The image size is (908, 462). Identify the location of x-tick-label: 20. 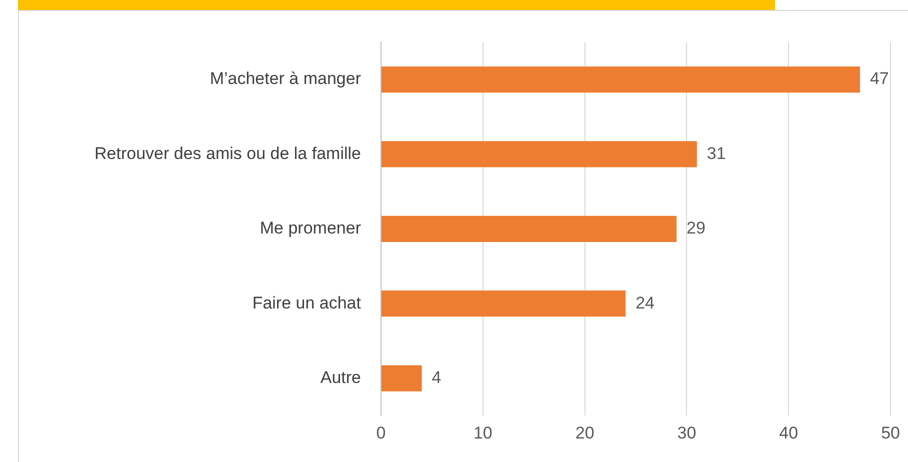
(584, 432).